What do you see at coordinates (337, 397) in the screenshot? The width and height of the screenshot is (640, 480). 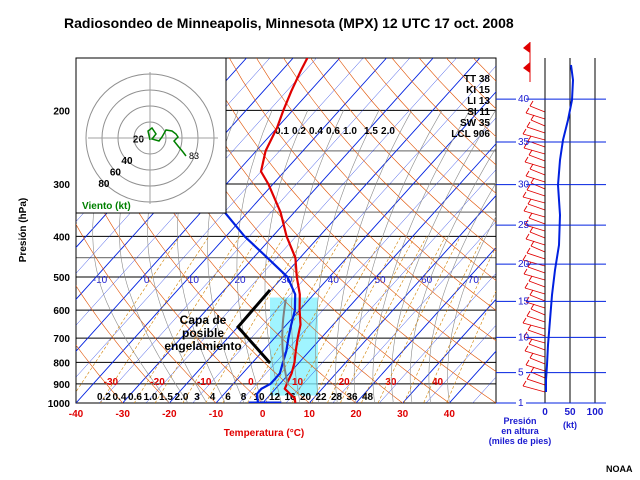 I see `mixing-ratio-label: 28` at bounding box center [337, 397].